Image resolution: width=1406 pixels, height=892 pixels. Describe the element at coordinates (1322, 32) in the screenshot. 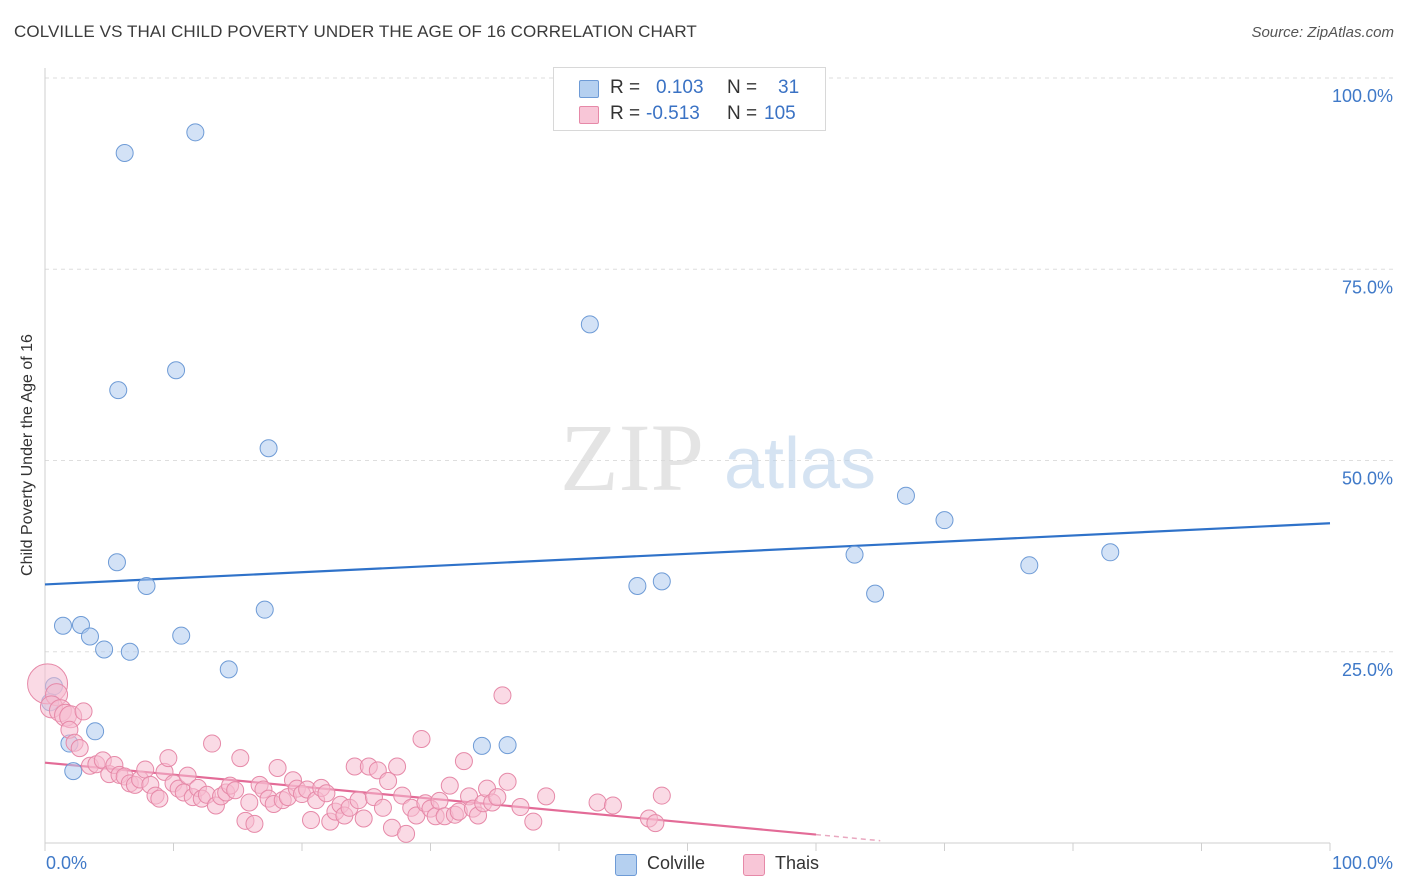

I see `source-label: Source: ZipAtlas.com` at that location.